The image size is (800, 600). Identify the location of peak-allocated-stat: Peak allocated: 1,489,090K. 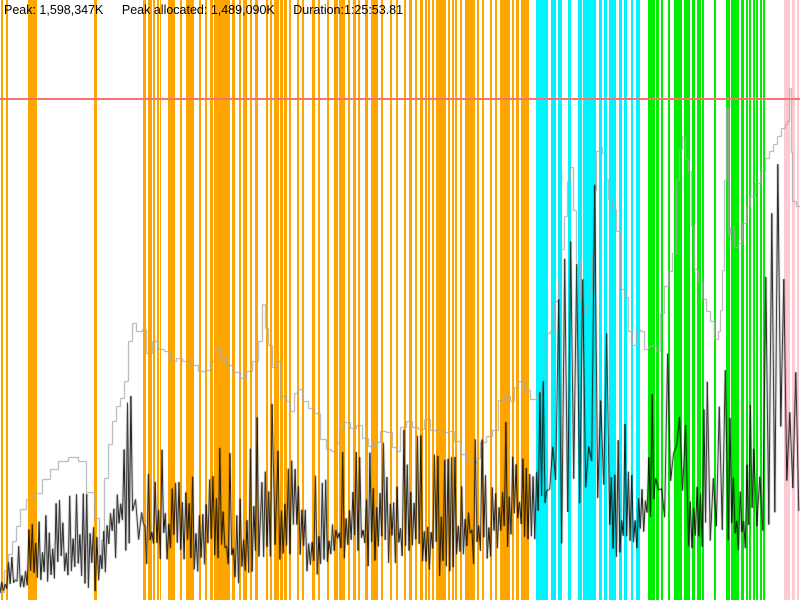
(198, 10).